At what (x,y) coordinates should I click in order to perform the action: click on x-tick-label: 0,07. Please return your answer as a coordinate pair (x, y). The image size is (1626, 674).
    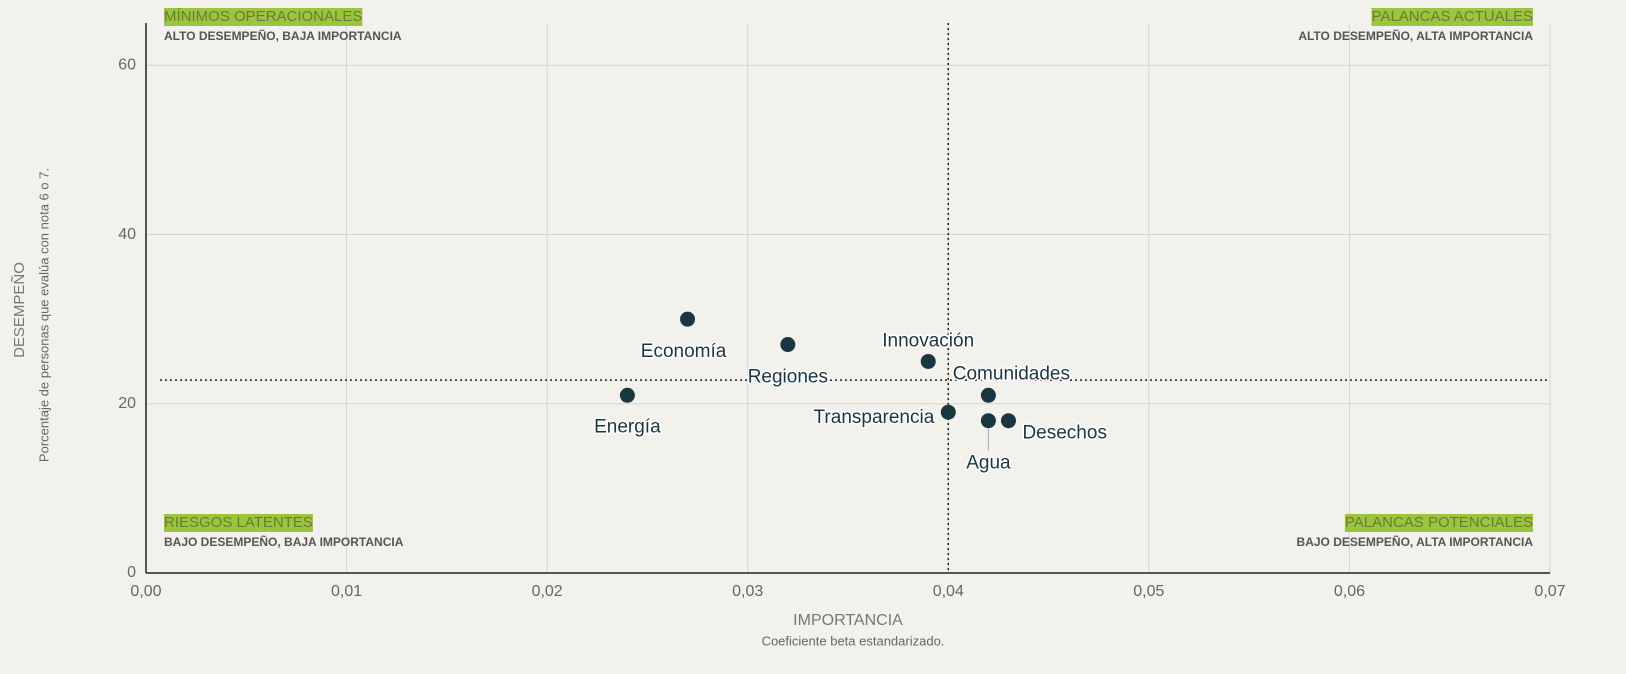
    Looking at the image, I should click on (1549, 591).